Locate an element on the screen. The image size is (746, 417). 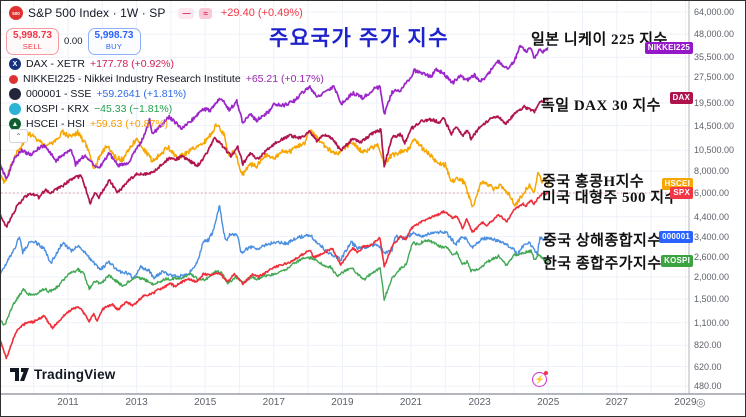
chart-annotation: 독일 DAX 30 지수 is located at coordinates (601, 106).